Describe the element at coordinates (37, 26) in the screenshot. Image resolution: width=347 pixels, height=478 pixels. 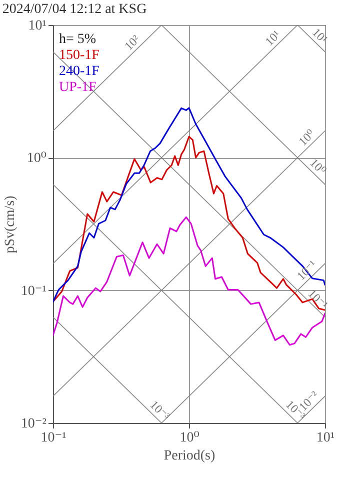
I see `y-tick-label: 10¹` at that location.